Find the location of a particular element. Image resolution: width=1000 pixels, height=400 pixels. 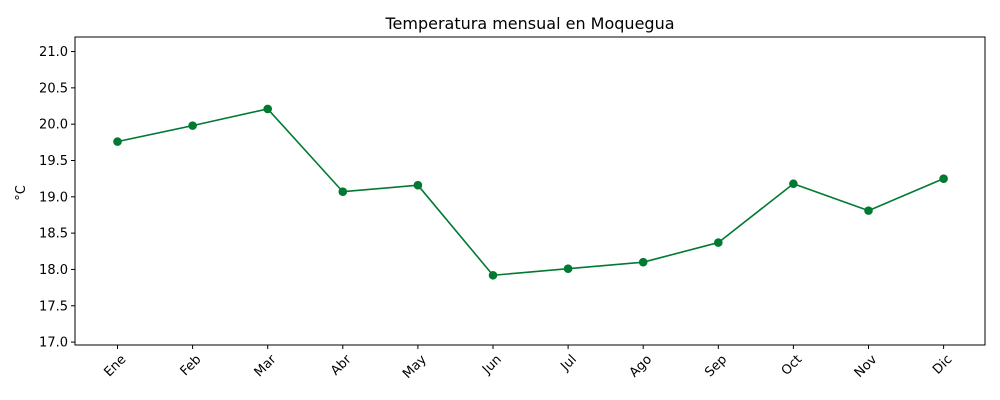

x-tick-label: Mar is located at coordinates (266, 366).